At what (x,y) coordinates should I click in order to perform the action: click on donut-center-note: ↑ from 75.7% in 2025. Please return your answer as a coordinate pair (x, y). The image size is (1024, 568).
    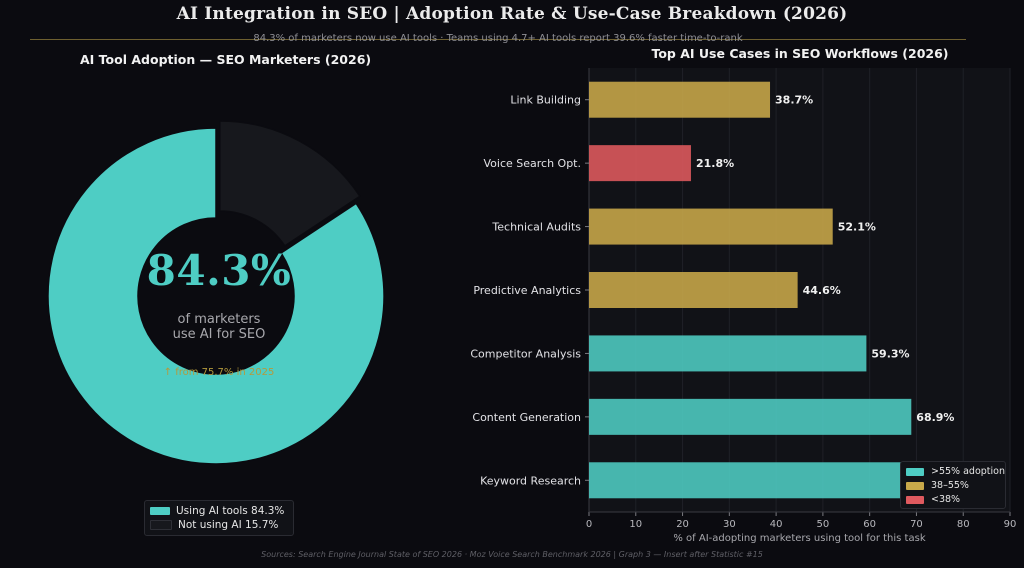
    Looking at the image, I should click on (219, 372).